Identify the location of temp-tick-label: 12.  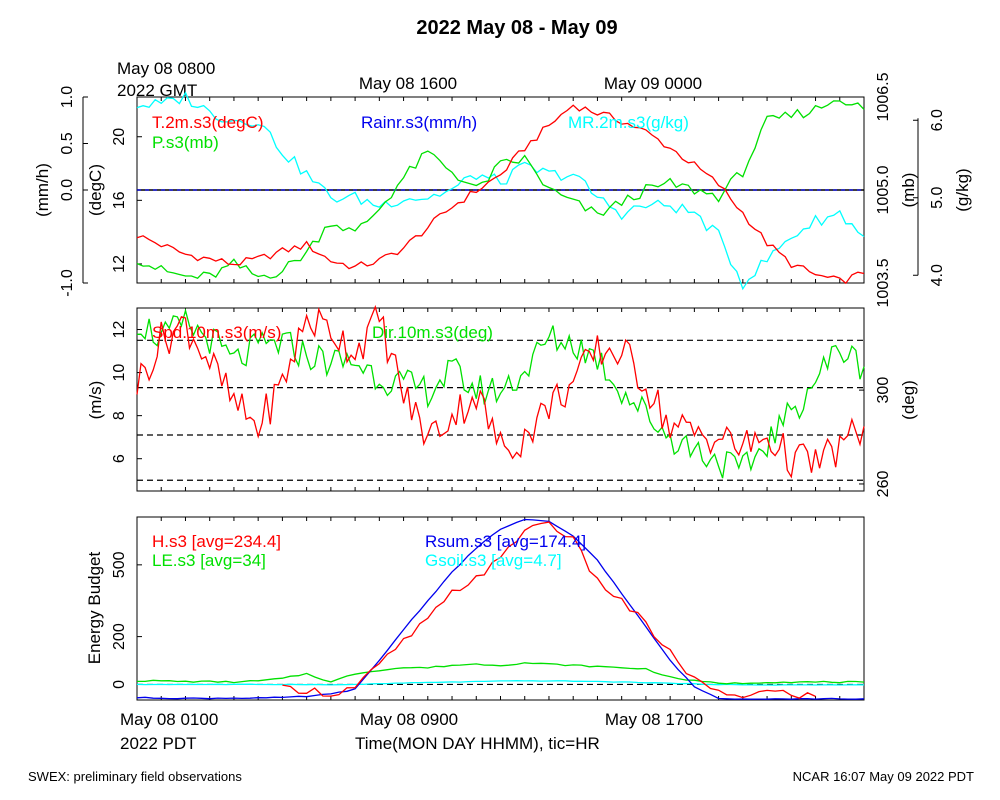
(119, 264).